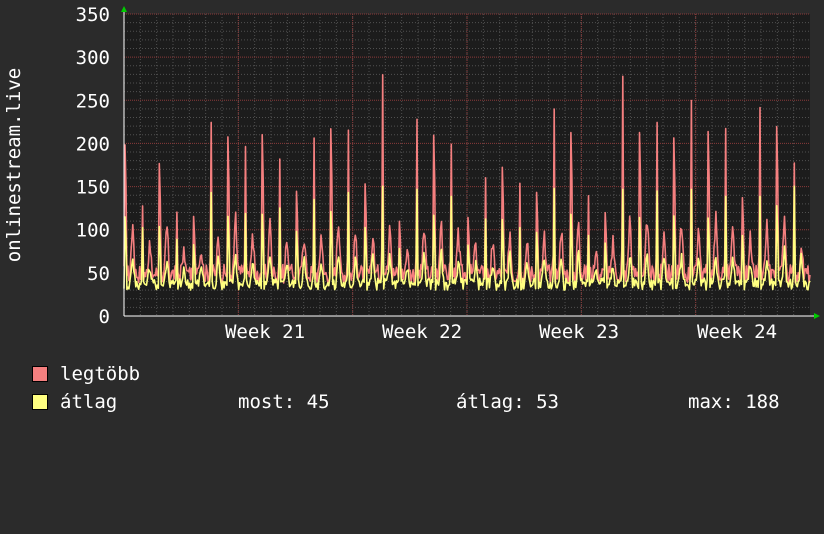 The image size is (824, 534). I want to click on y-tick-label: 50, so click(98, 274).